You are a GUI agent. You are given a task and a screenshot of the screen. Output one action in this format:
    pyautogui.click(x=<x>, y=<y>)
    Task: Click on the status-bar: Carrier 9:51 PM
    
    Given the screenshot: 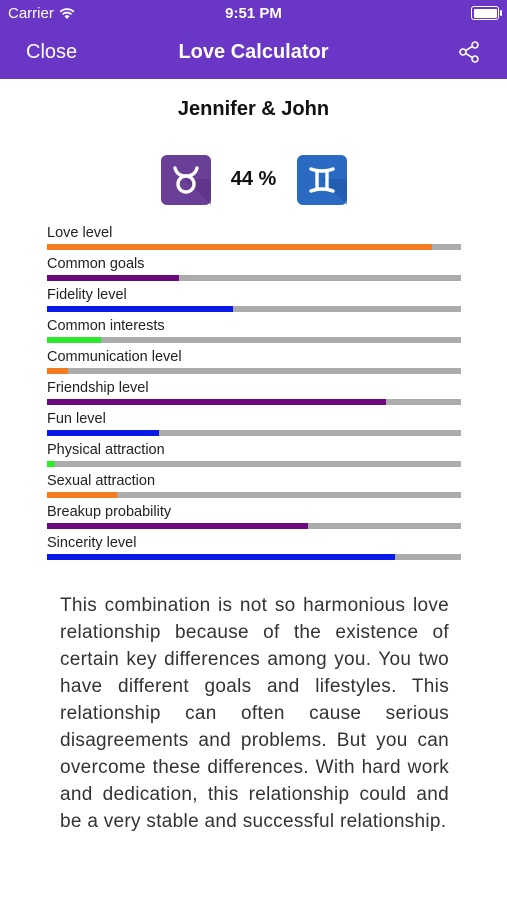 What is the action you would take?
    pyautogui.click(x=253, y=14)
    